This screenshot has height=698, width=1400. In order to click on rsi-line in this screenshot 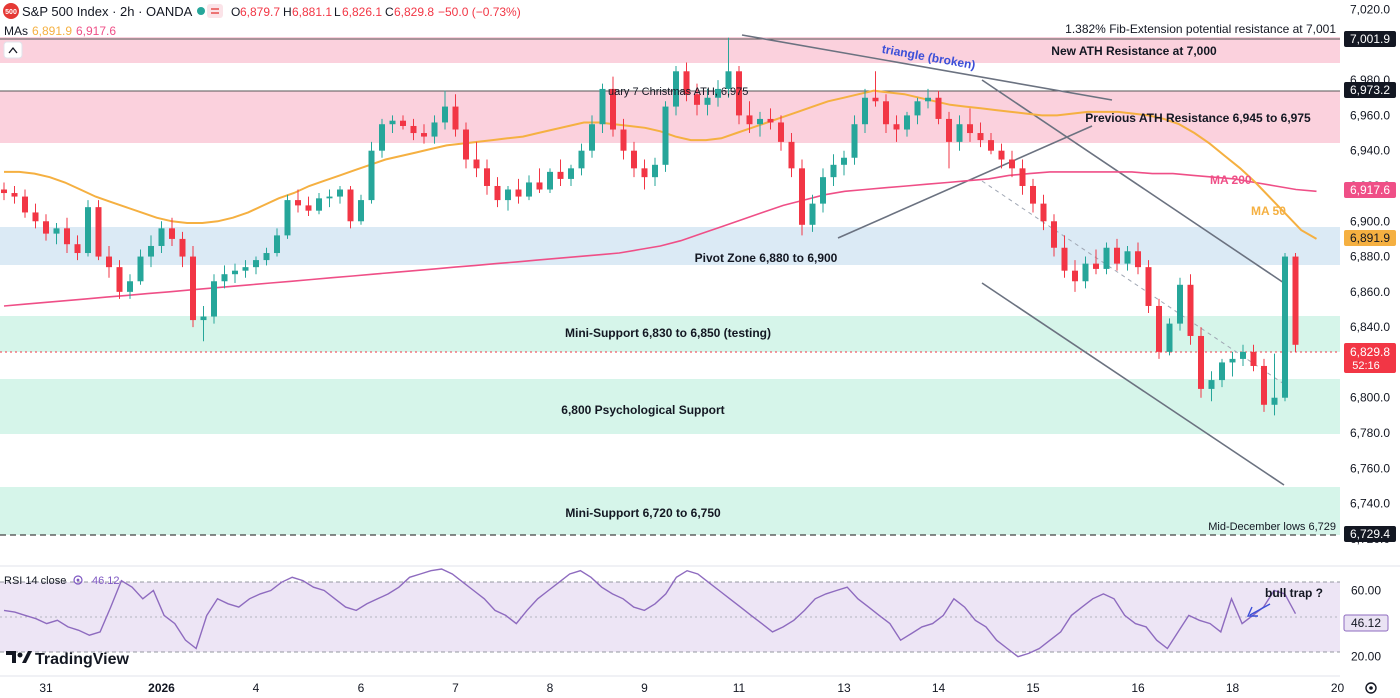, I will do `click(650, 613)`.